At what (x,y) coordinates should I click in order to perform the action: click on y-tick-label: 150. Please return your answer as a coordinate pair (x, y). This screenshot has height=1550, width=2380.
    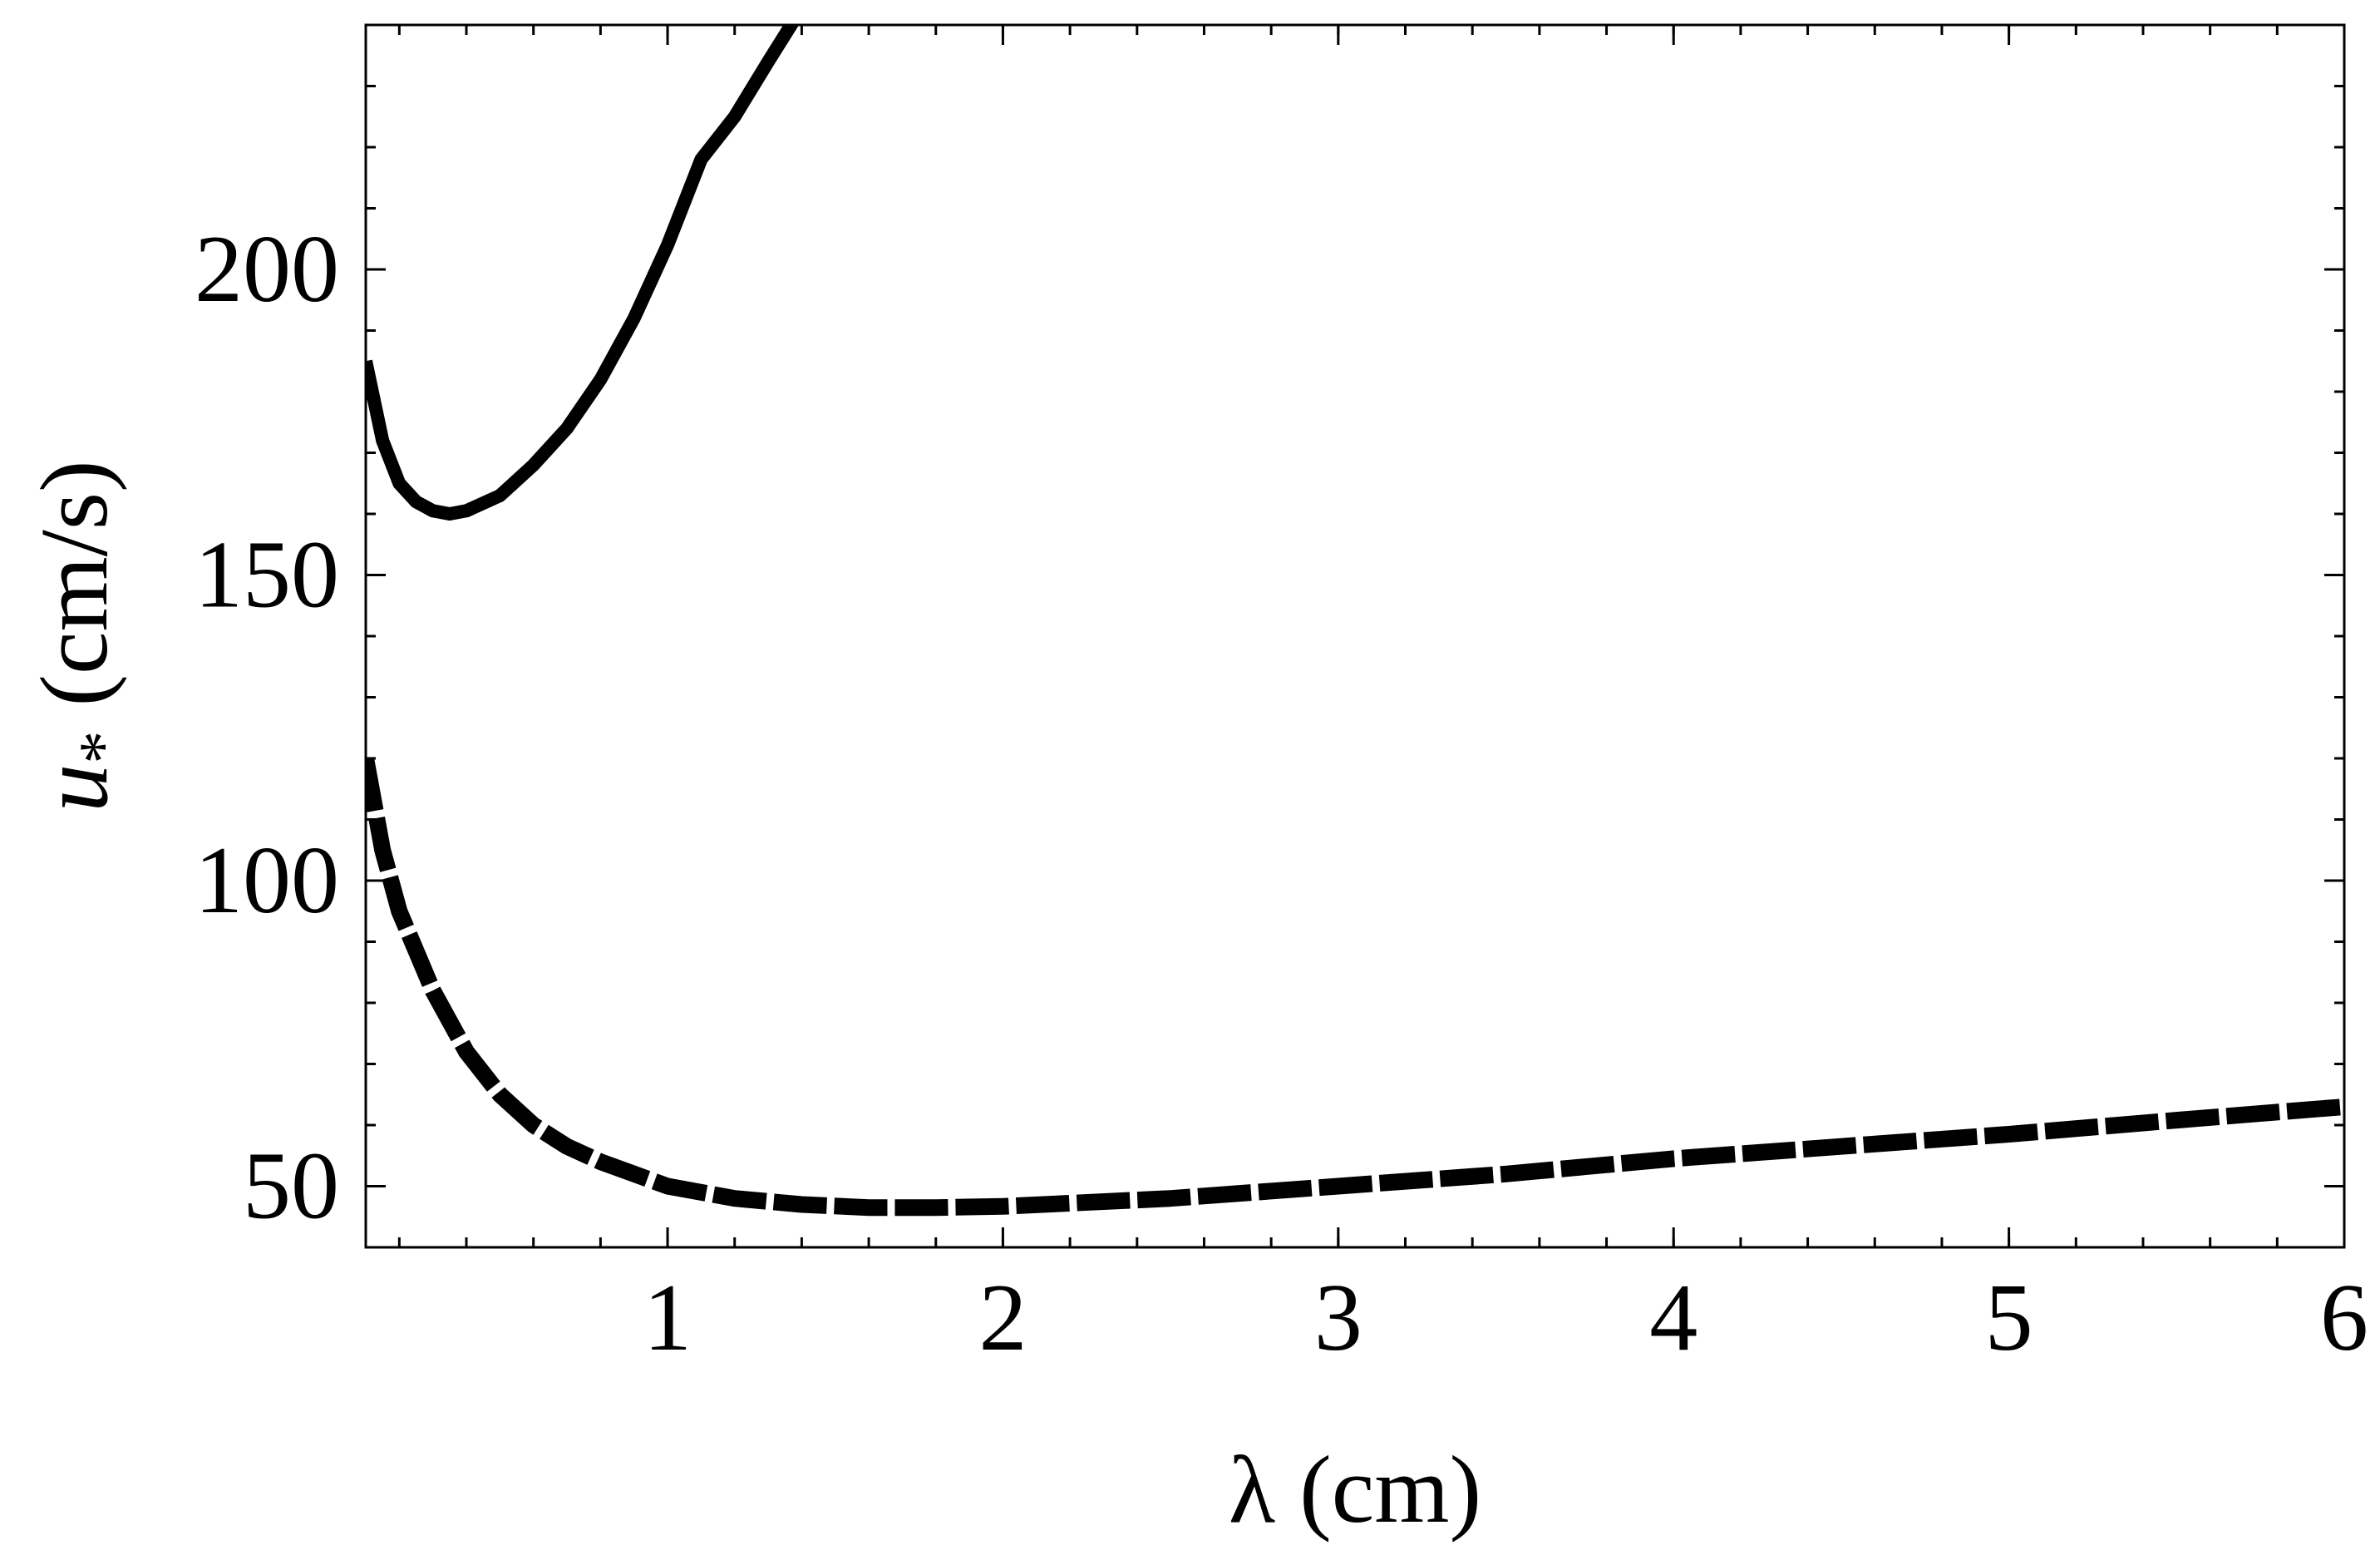
    Looking at the image, I should click on (267, 575).